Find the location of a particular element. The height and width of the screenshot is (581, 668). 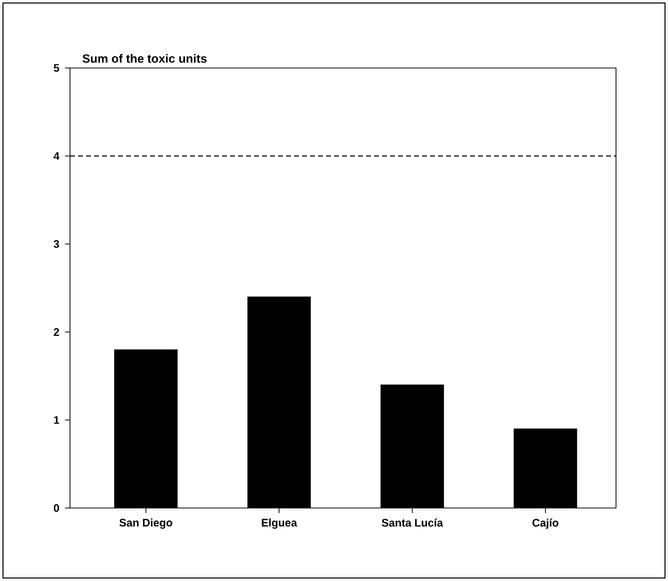

y-tick-label: 0 is located at coordinates (57, 508).